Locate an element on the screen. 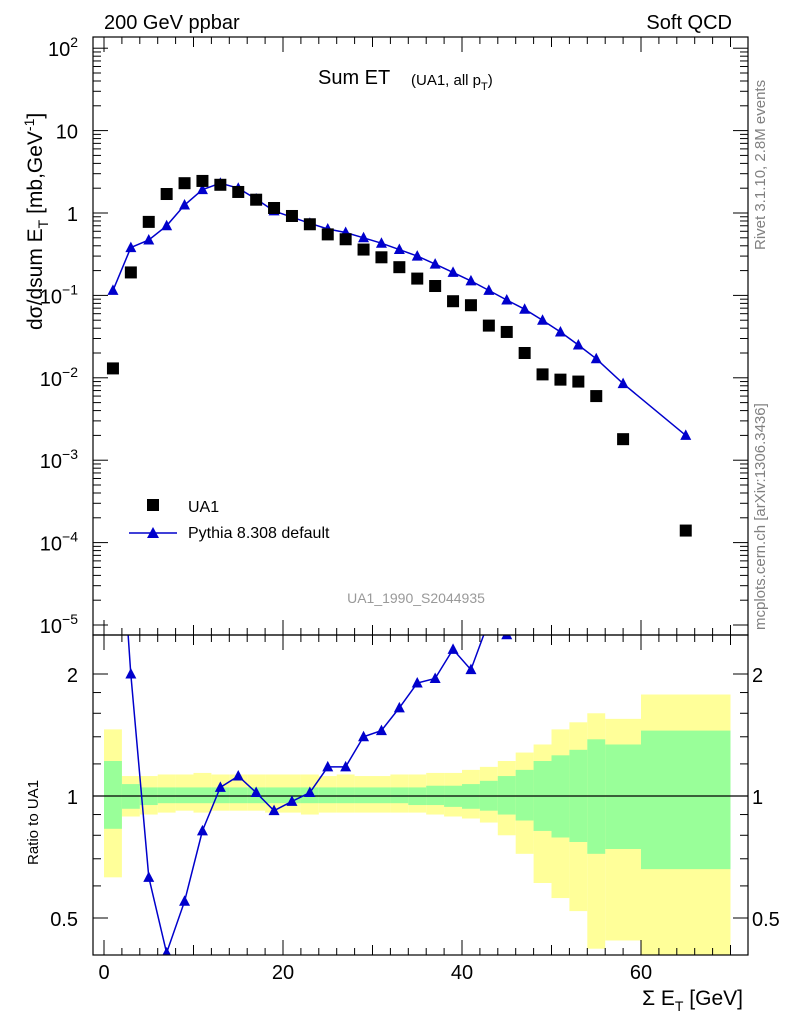  plot-subtitle: (UA1, all pT) is located at coordinates (452, 82).